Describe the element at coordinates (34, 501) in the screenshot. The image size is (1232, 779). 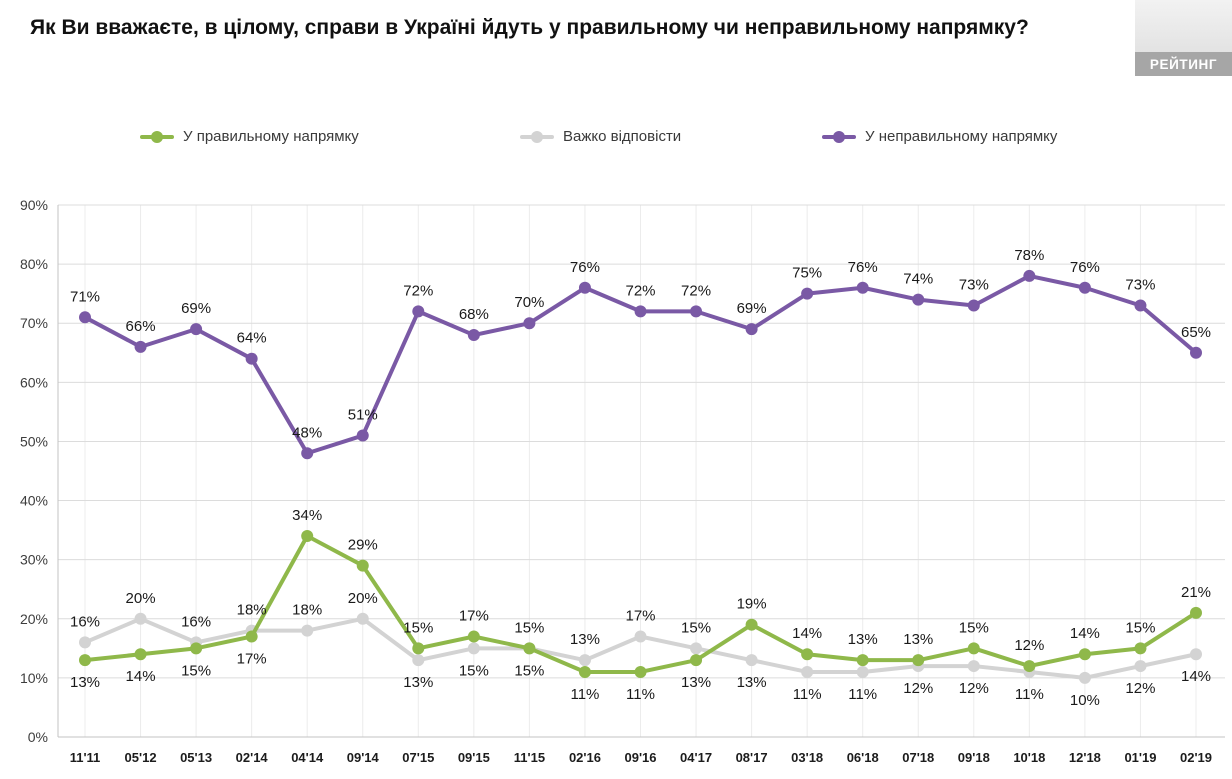
I see `y-tick-label: 40%` at that location.